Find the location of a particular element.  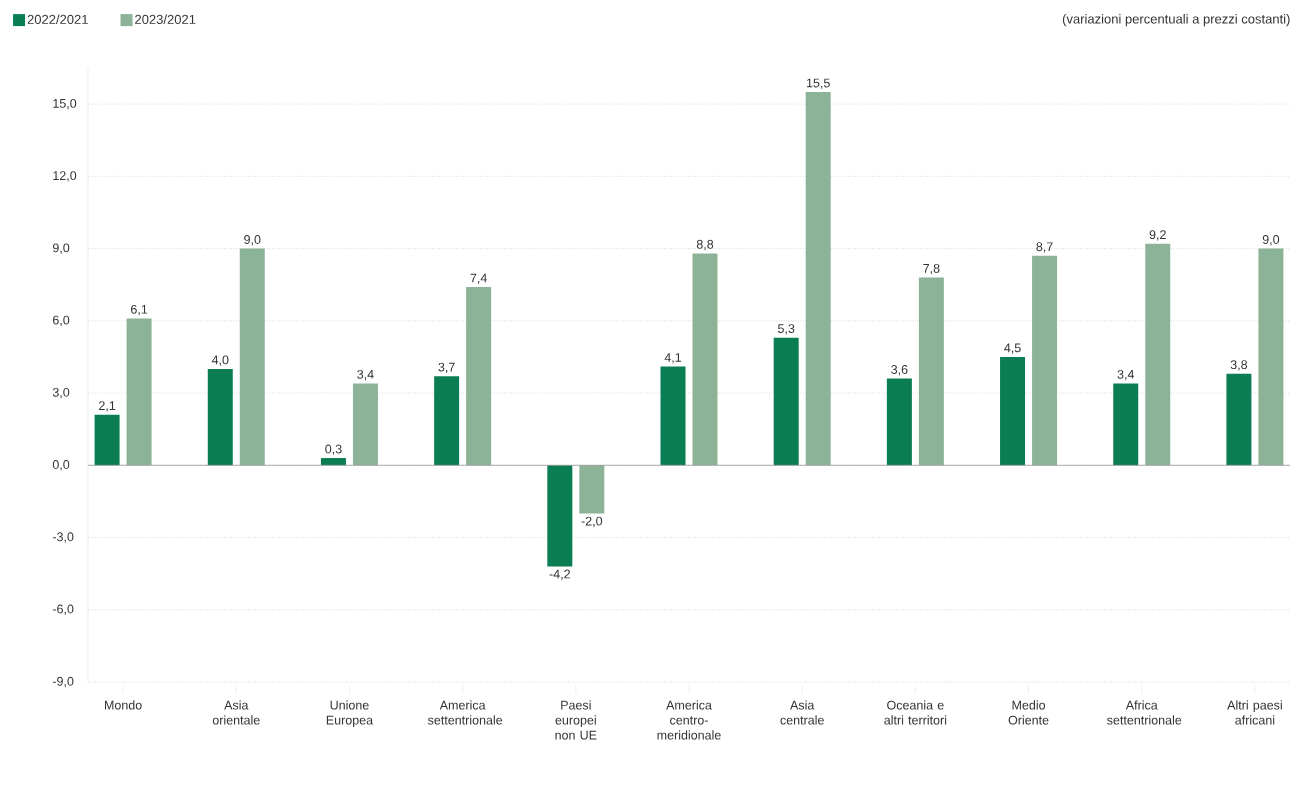

y-tick-label: 15,0 is located at coordinates (65, 104).